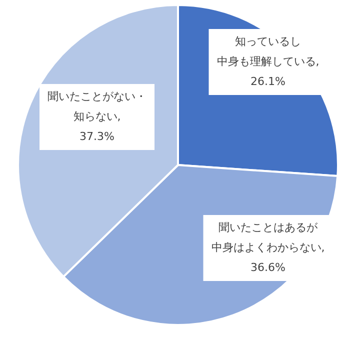 This screenshot has height=341, width=361. Describe the element at coordinates (97, 117) in the screenshot. I see `slice-label: 聞いたことがない・知らない,37.3%` at that location.